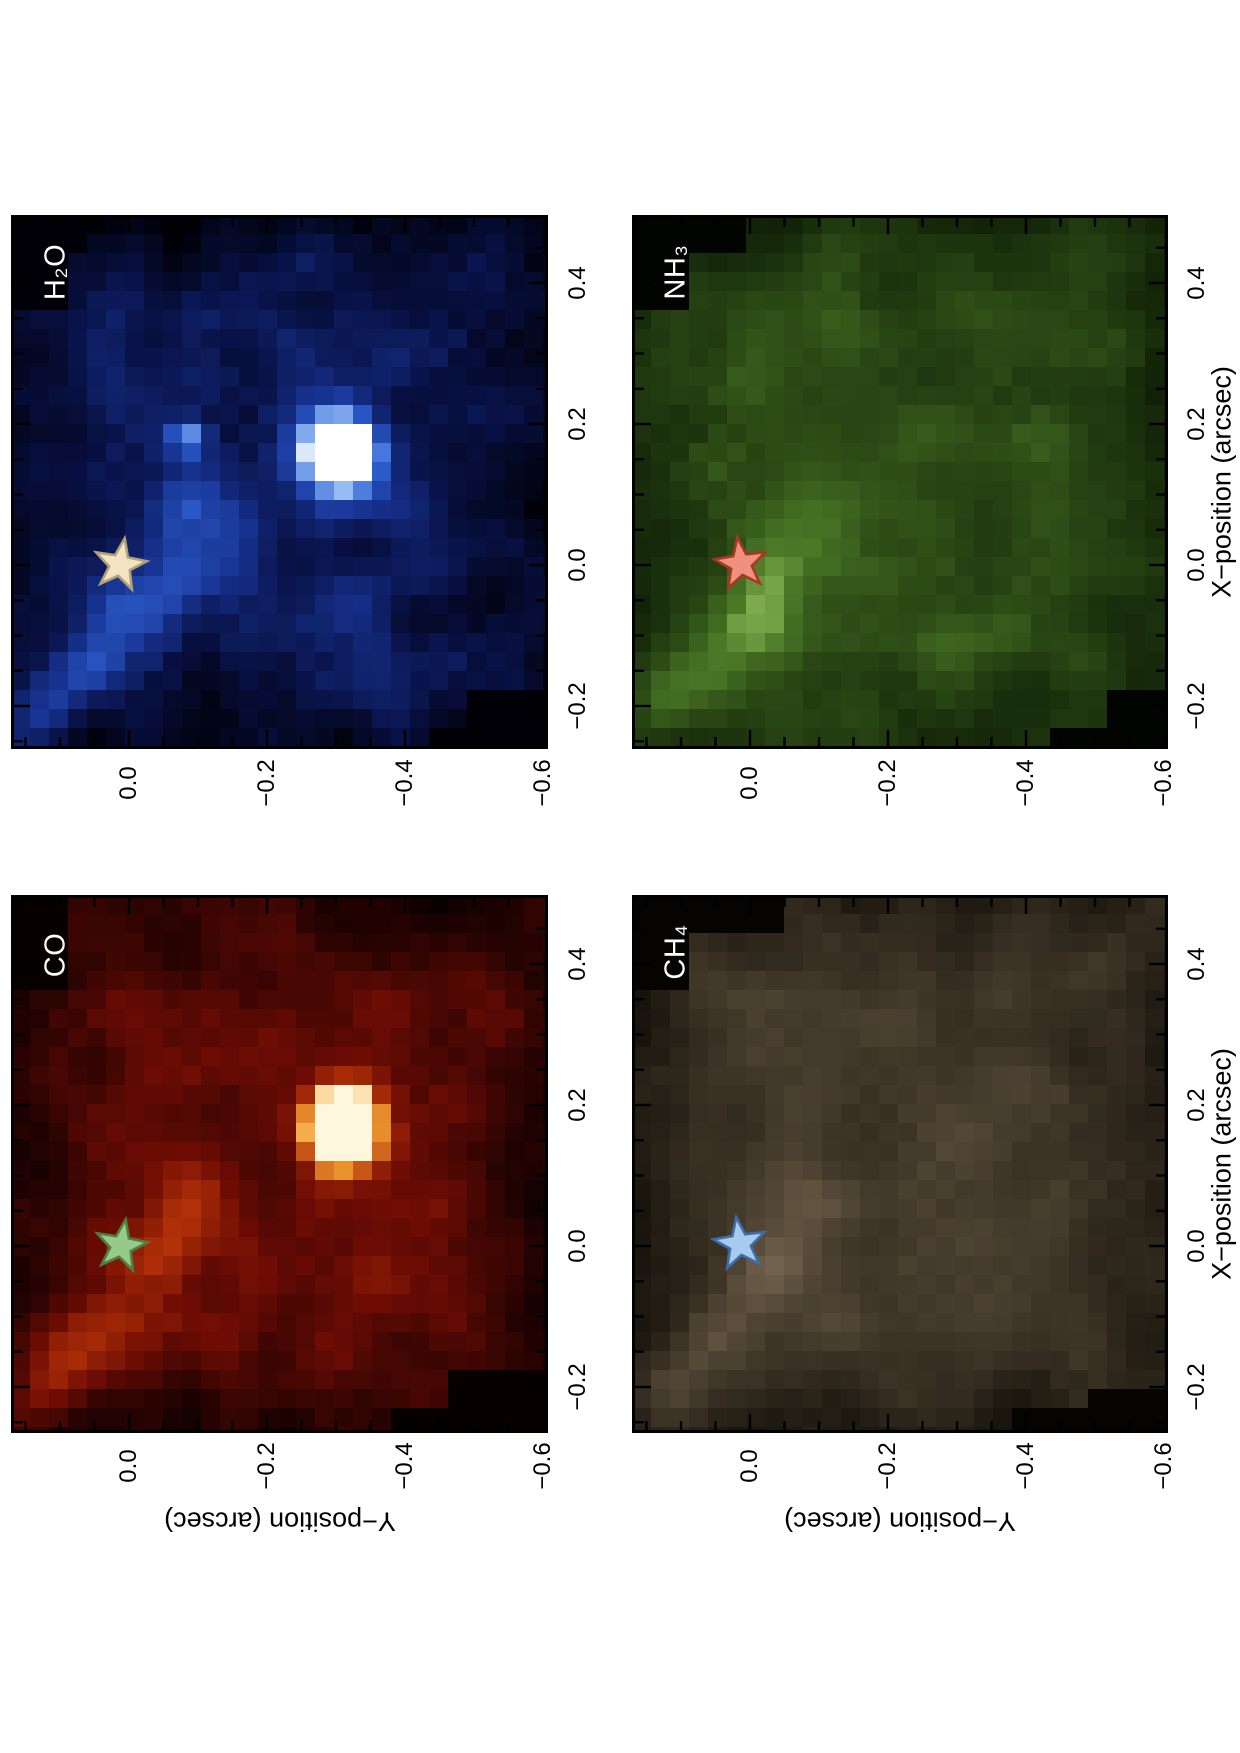  I want to click on panel-ch4, so click(900, 1164).